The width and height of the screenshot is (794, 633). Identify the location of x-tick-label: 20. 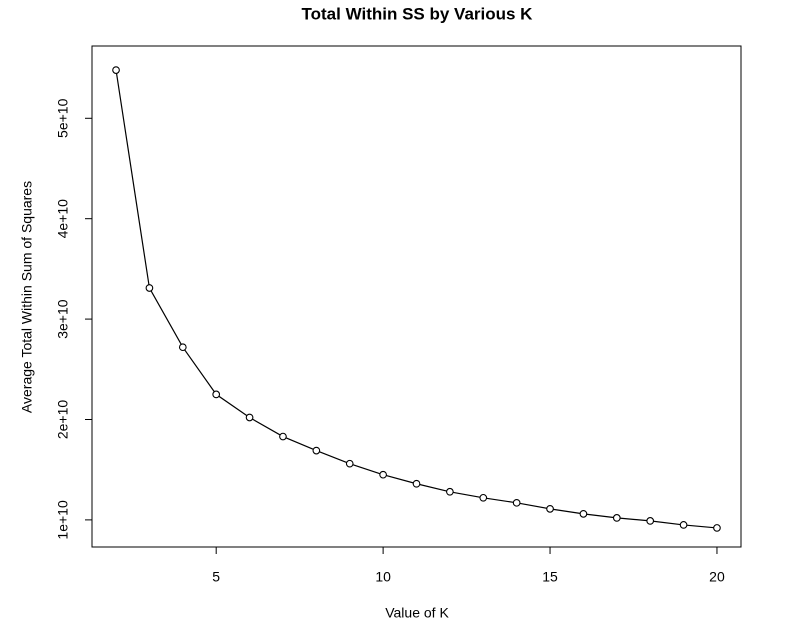
(717, 577).